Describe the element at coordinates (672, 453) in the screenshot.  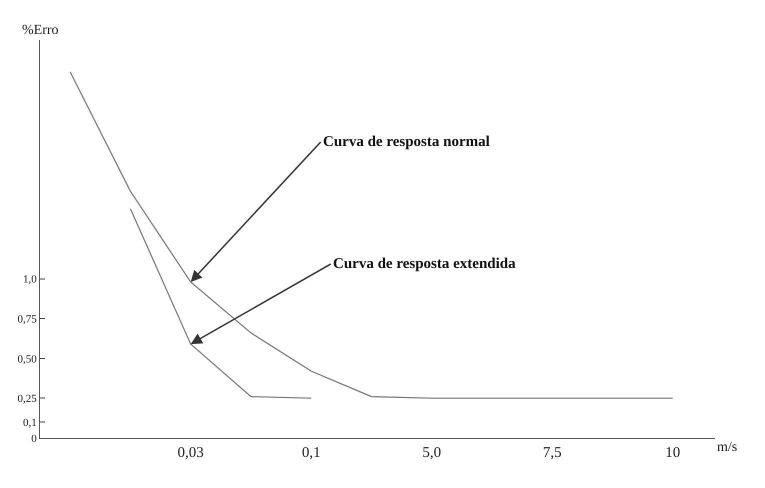
I see `x-tick-label: 10` at that location.